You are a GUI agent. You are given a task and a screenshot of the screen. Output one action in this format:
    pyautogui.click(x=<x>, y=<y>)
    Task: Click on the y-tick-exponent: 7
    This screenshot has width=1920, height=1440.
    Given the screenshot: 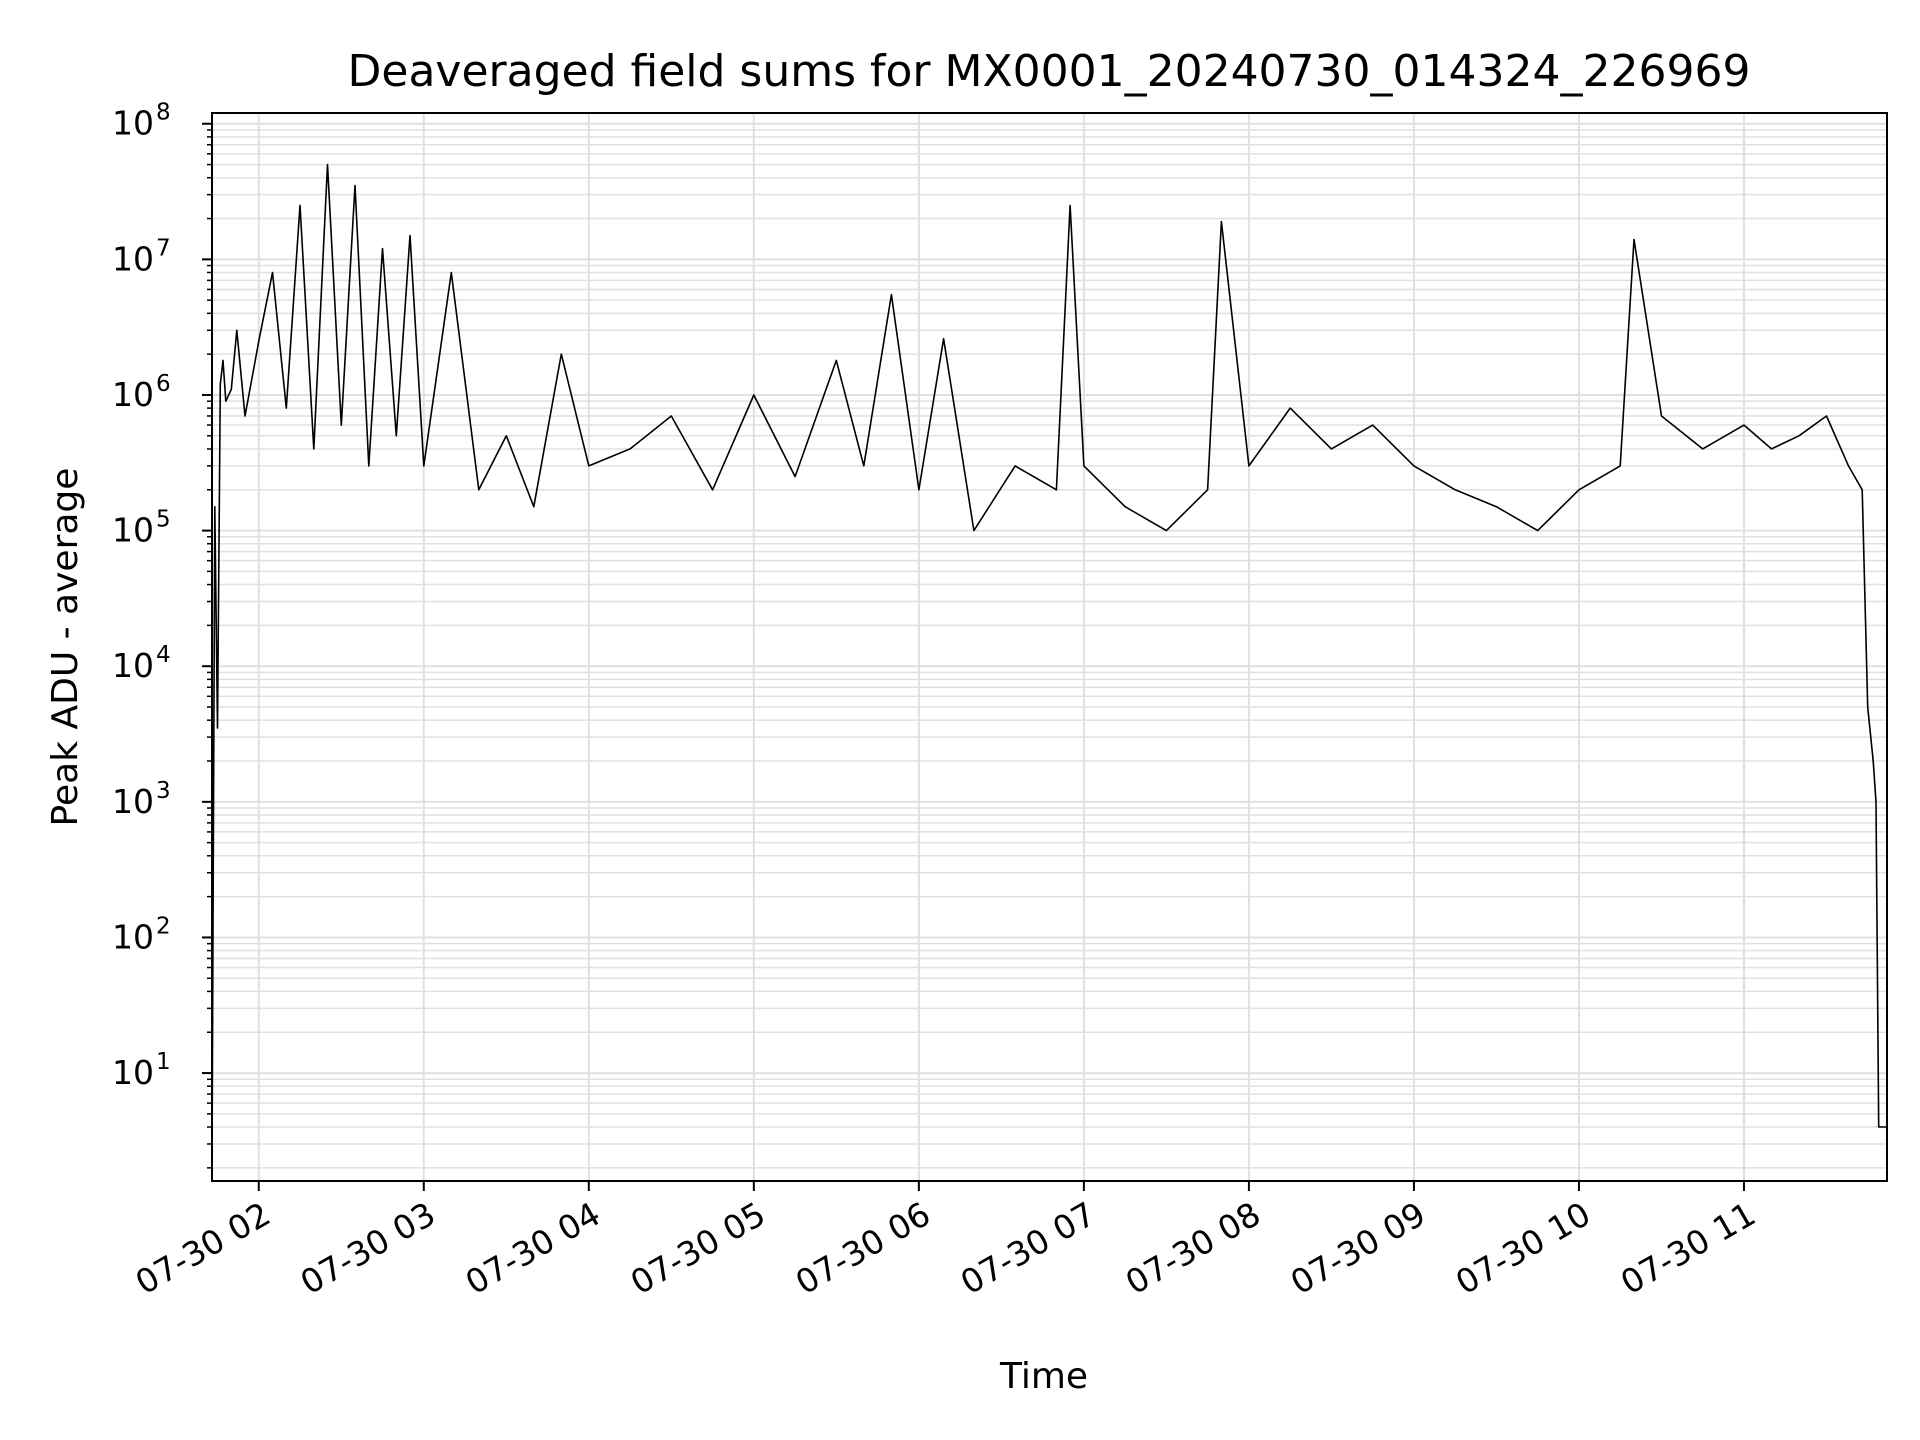 What is the action you would take?
    pyautogui.click(x=163, y=248)
    